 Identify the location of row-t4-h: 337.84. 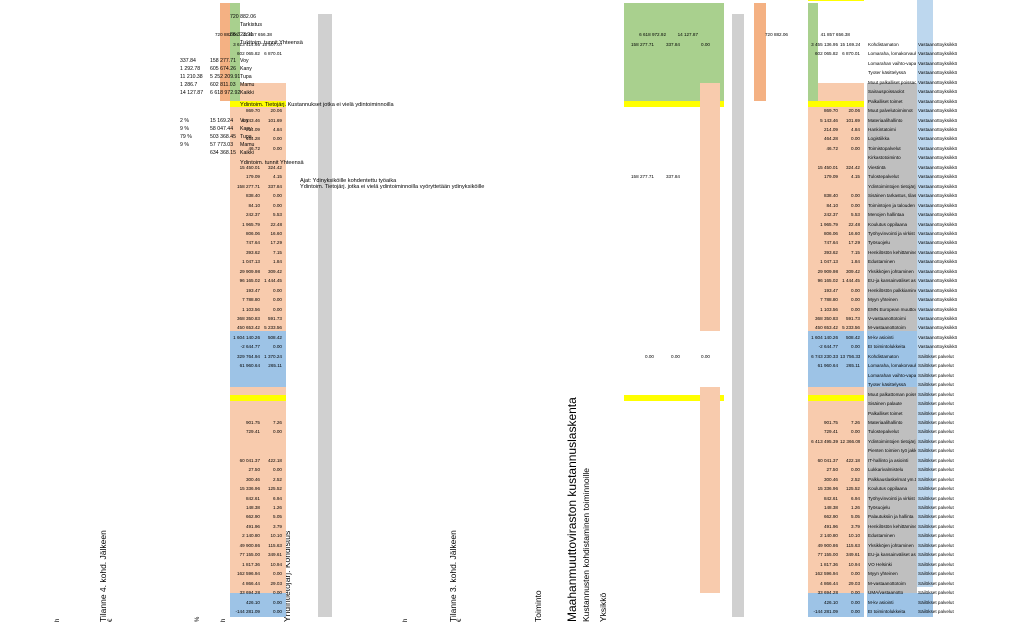
(274, 186).